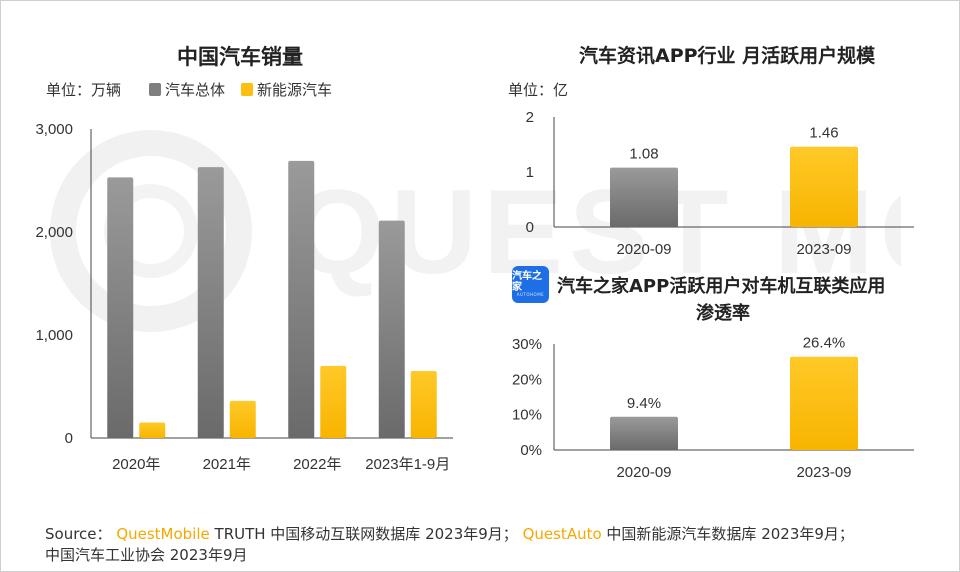 The width and height of the screenshot is (960, 572). What do you see at coordinates (69, 438) in the screenshot?
I see `left-y-tick-label: 0` at bounding box center [69, 438].